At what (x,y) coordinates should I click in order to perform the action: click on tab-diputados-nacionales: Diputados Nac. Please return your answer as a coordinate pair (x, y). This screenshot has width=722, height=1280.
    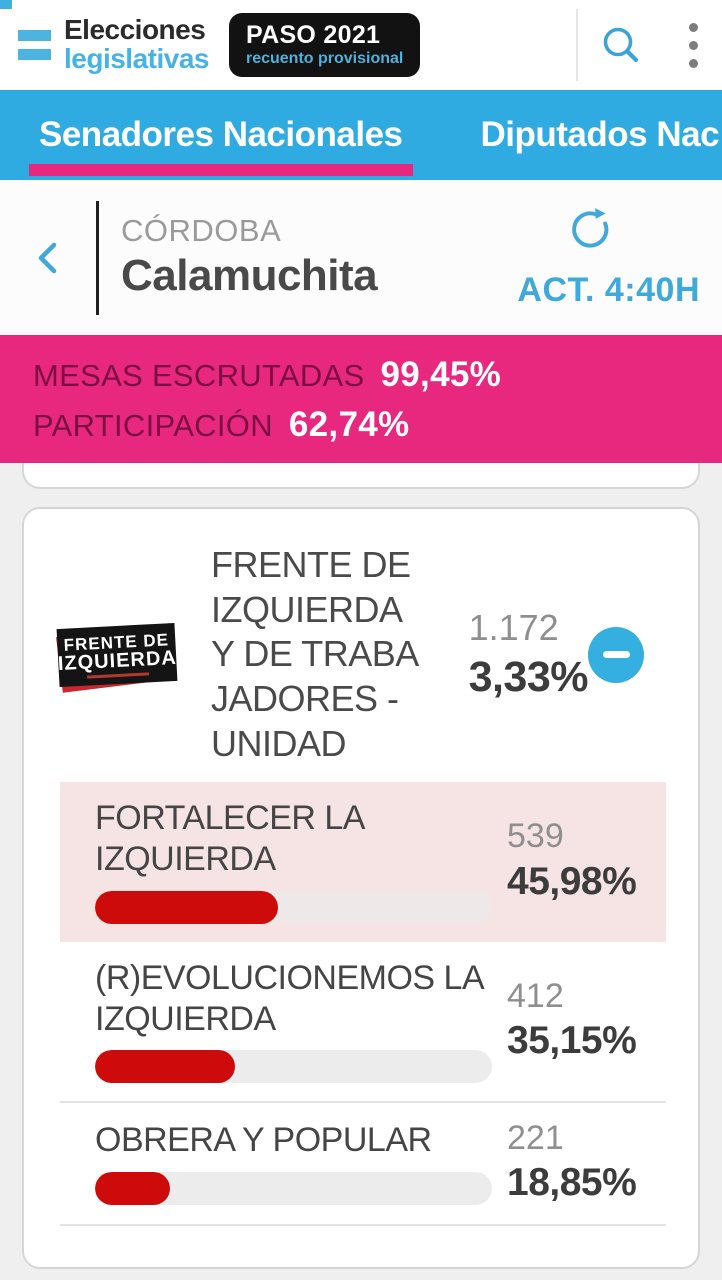
    Looking at the image, I should click on (600, 135).